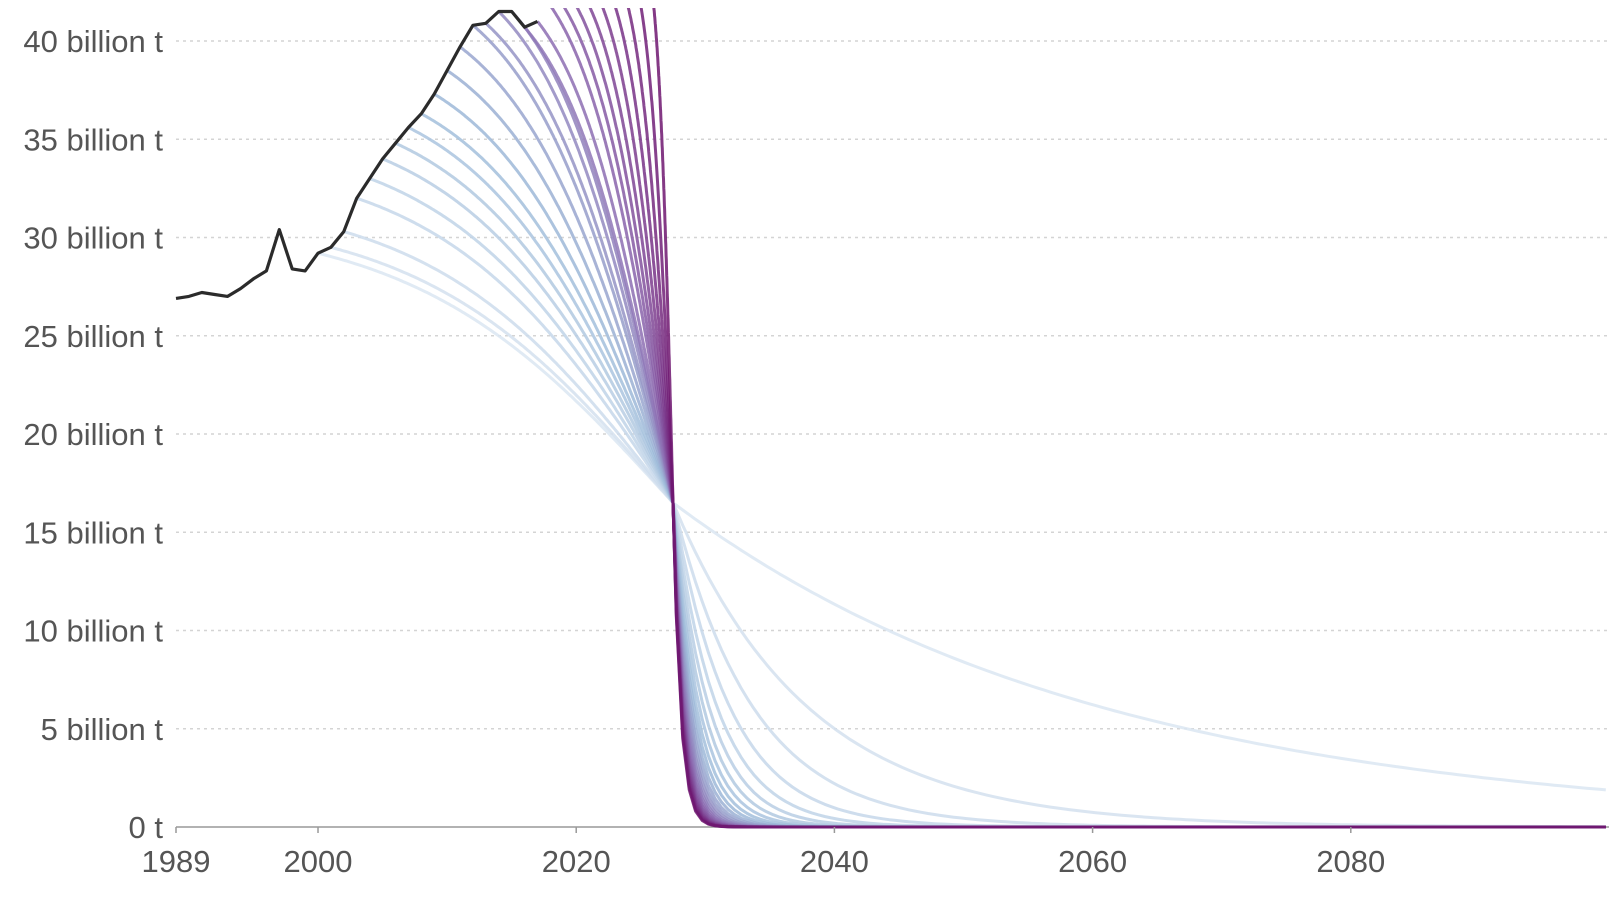  Describe the element at coordinates (146, 827) in the screenshot. I see `y-tick-label: 0 t` at that location.